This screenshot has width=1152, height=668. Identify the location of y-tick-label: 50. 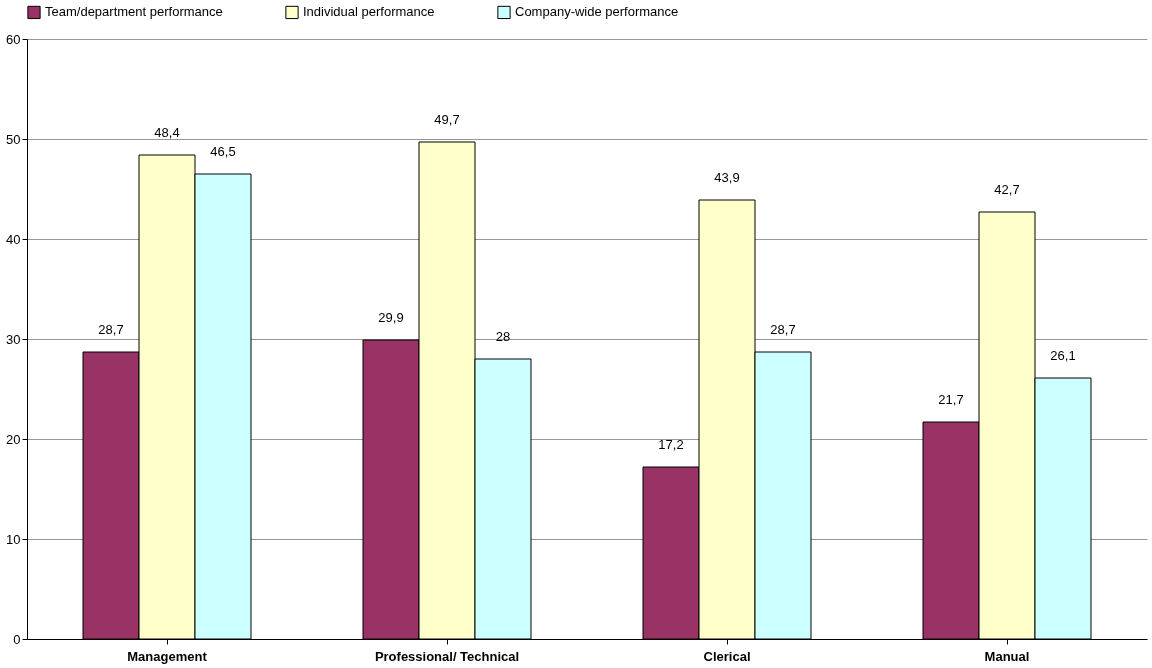
(13, 139).